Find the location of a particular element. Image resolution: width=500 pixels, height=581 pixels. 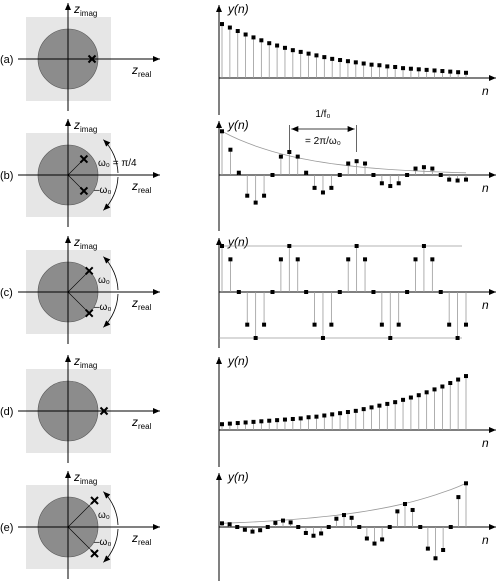

panel-label: (c) is located at coordinates (6, 293).